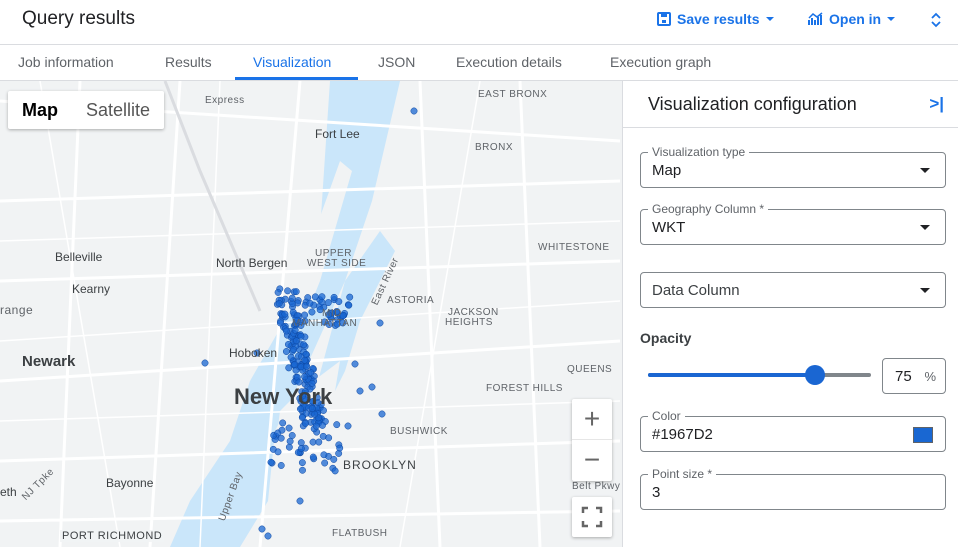 Image resolution: width=958 pixels, height=547 pixels. What do you see at coordinates (914, 376) in the screenshot?
I see `opacity-input: 75 %` at bounding box center [914, 376].